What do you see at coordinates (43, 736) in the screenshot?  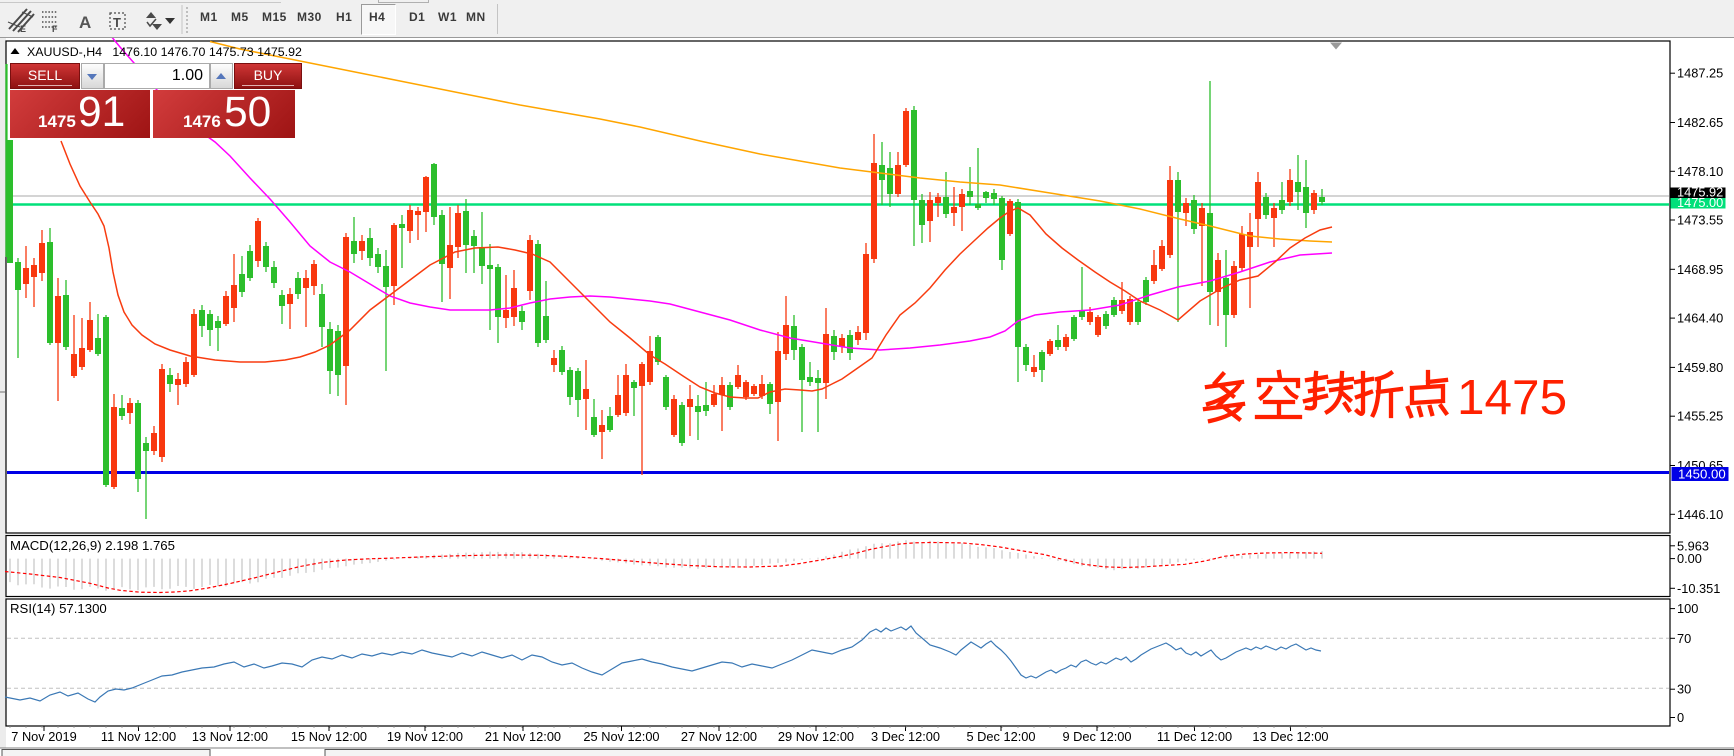 I see `svg-text: 7 Nov 2019` at bounding box center [43, 736].